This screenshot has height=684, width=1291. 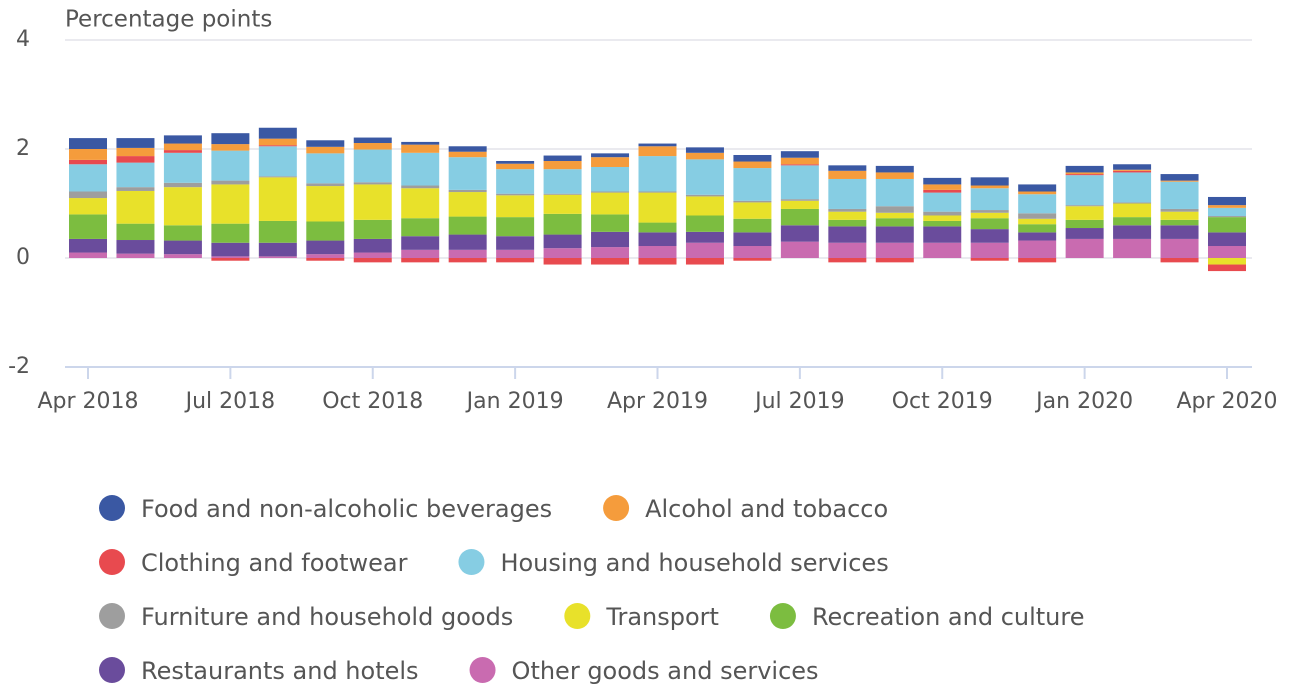 I want to click on x-tick-label: Apr 2020, so click(x=1226, y=401).